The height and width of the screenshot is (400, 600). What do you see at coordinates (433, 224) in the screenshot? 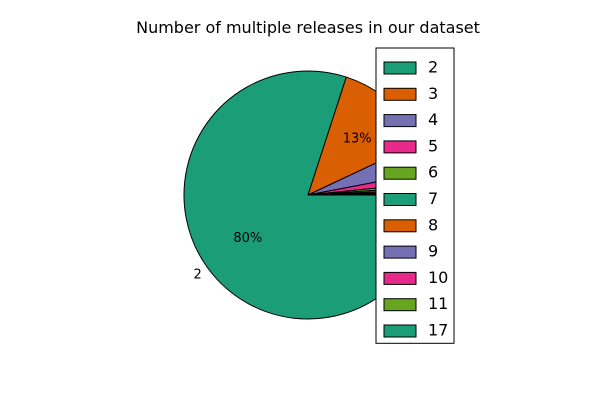
I see `legend-label-8: 8` at bounding box center [433, 224].